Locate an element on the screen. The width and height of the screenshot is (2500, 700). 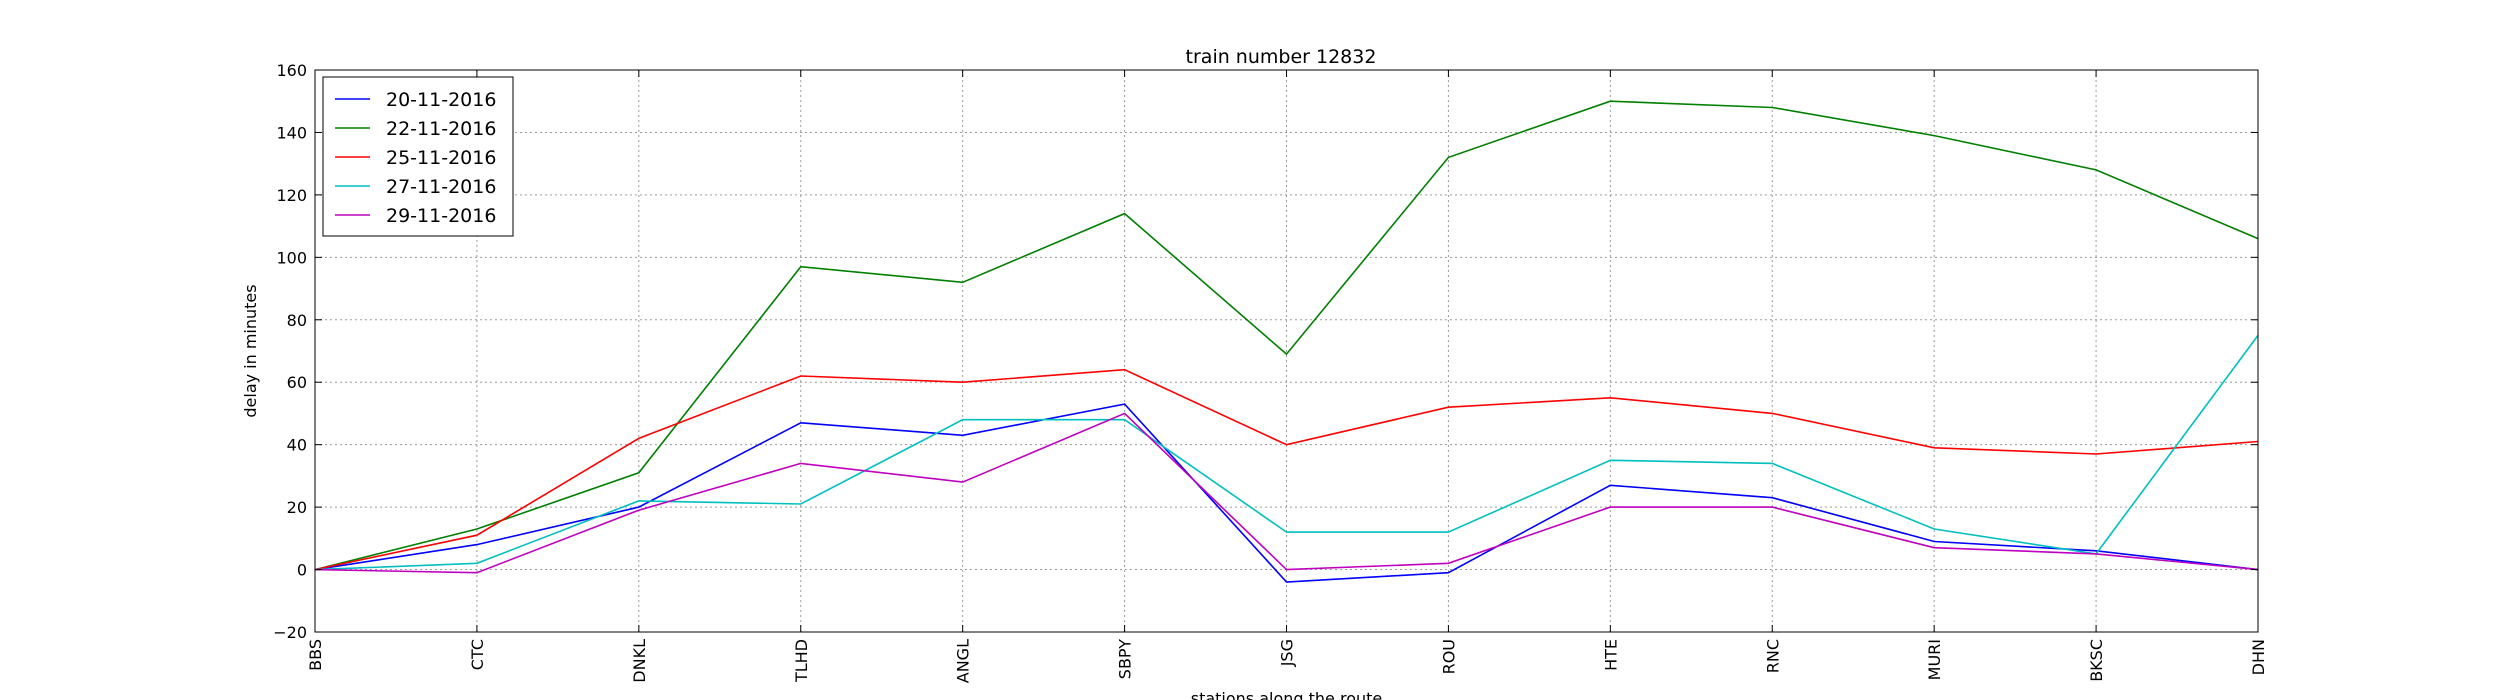
legend-item-label: 22-11-2016 is located at coordinates (441, 129).